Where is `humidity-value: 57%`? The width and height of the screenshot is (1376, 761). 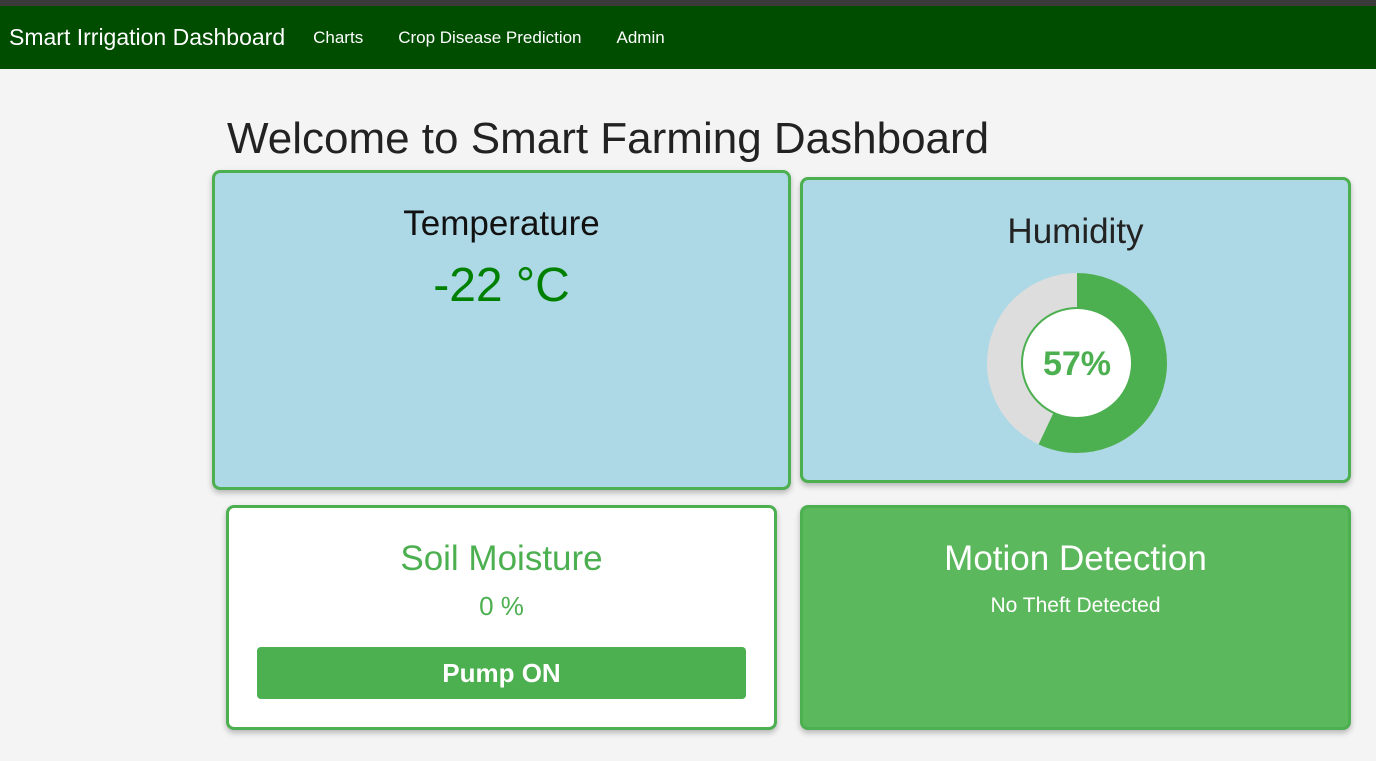
humidity-value: 57% is located at coordinates (1077, 364).